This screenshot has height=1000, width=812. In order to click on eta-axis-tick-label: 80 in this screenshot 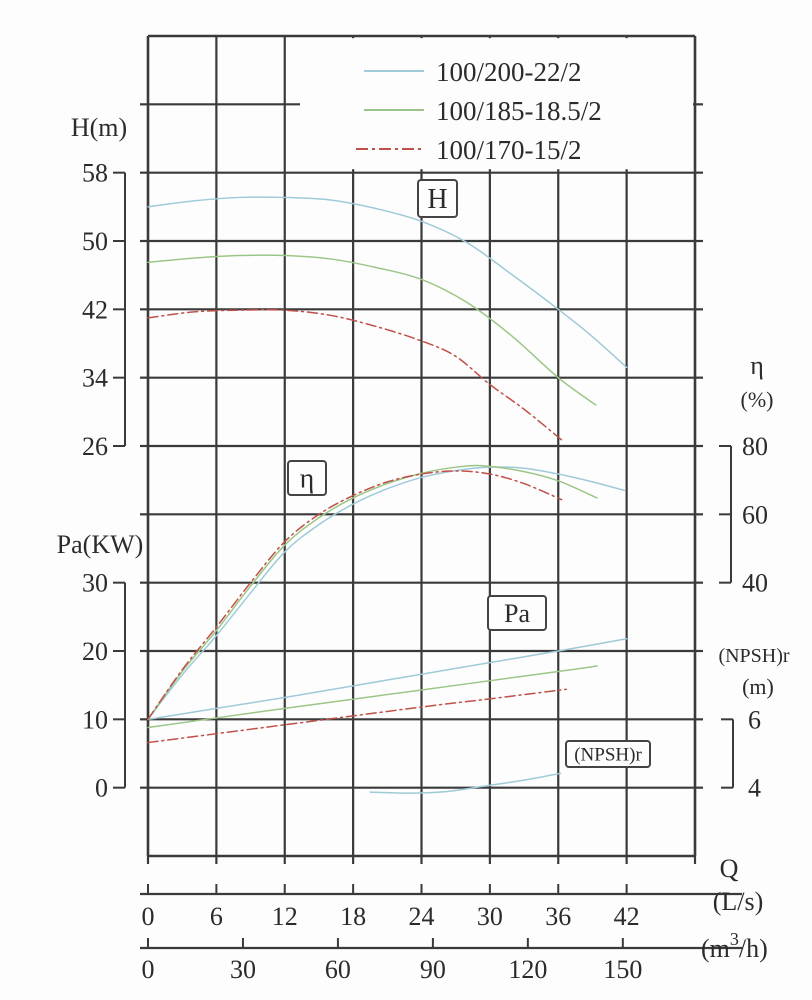, I will do `click(755, 446)`.